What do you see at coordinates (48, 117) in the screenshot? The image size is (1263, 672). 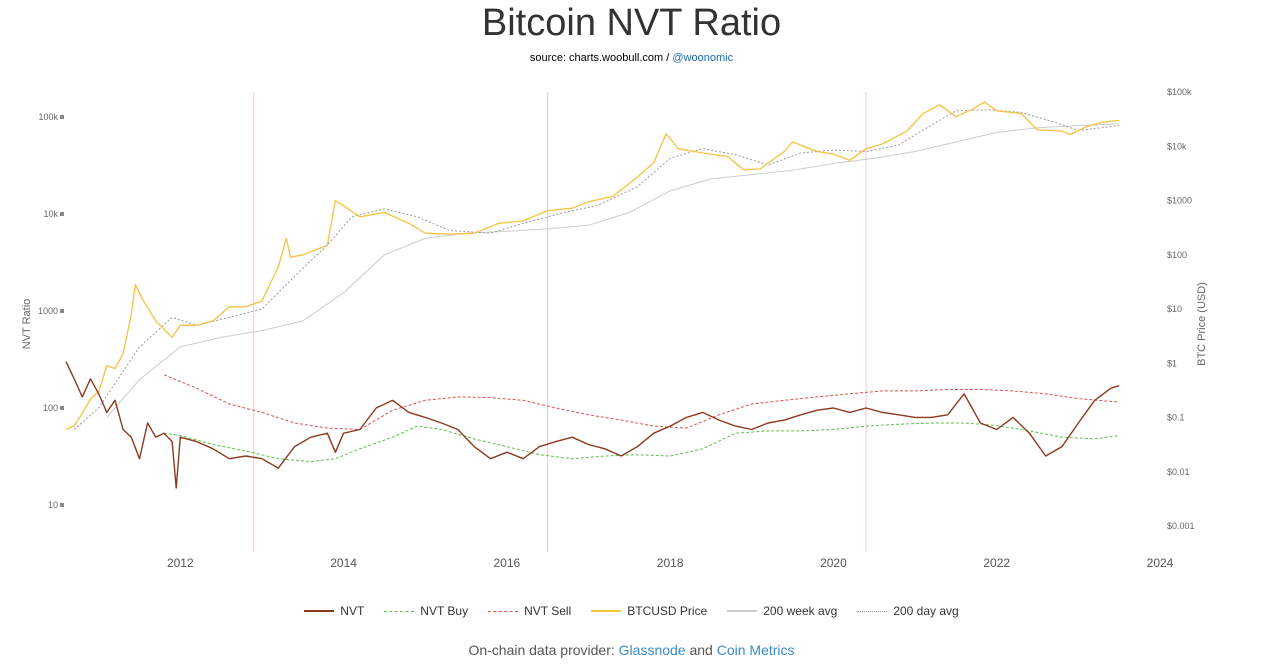 I see `left-tick-label: 100k` at bounding box center [48, 117].